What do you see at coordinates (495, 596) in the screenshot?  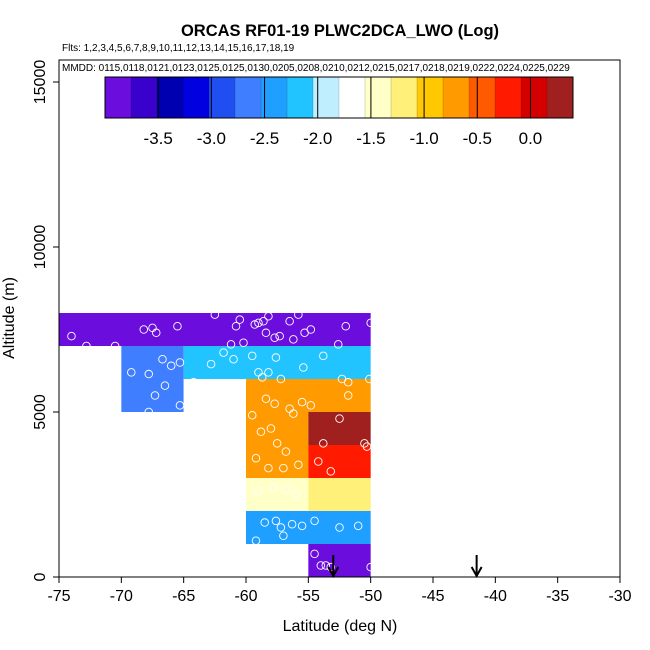 I see `x-tick-label: -40` at bounding box center [495, 596].